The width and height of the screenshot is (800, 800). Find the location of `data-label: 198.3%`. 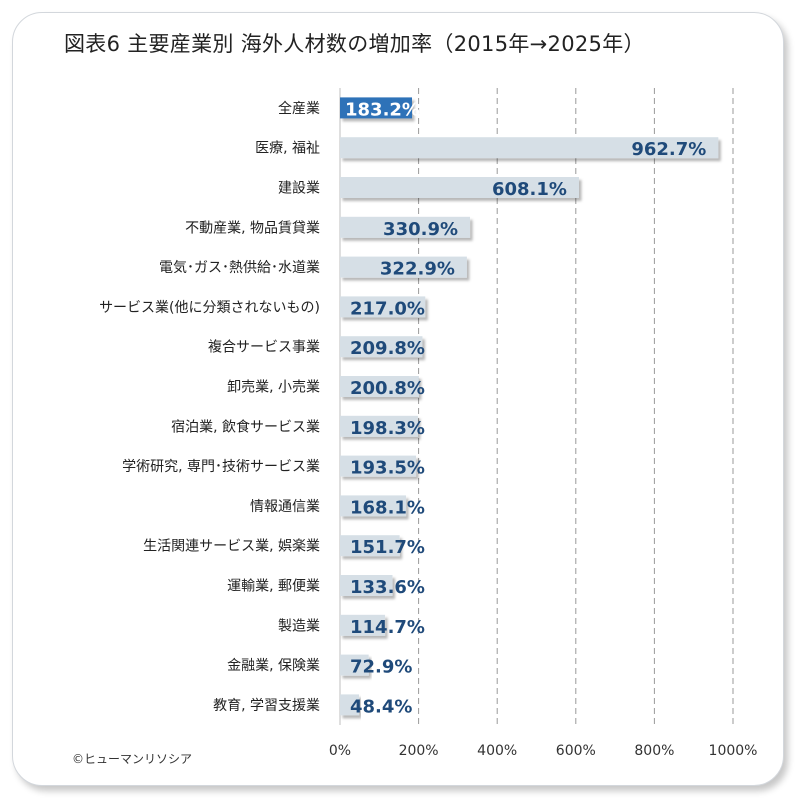

data-label: 198.3% is located at coordinates (387, 428).